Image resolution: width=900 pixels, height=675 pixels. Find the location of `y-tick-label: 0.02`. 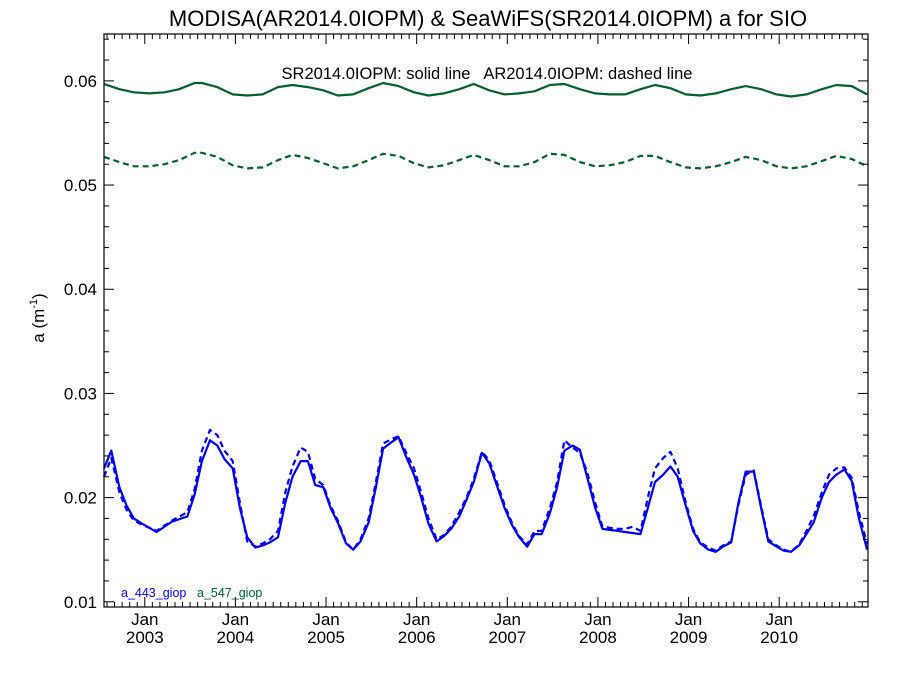

y-tick-label: 0.02 is located at coordinates (80, 498).